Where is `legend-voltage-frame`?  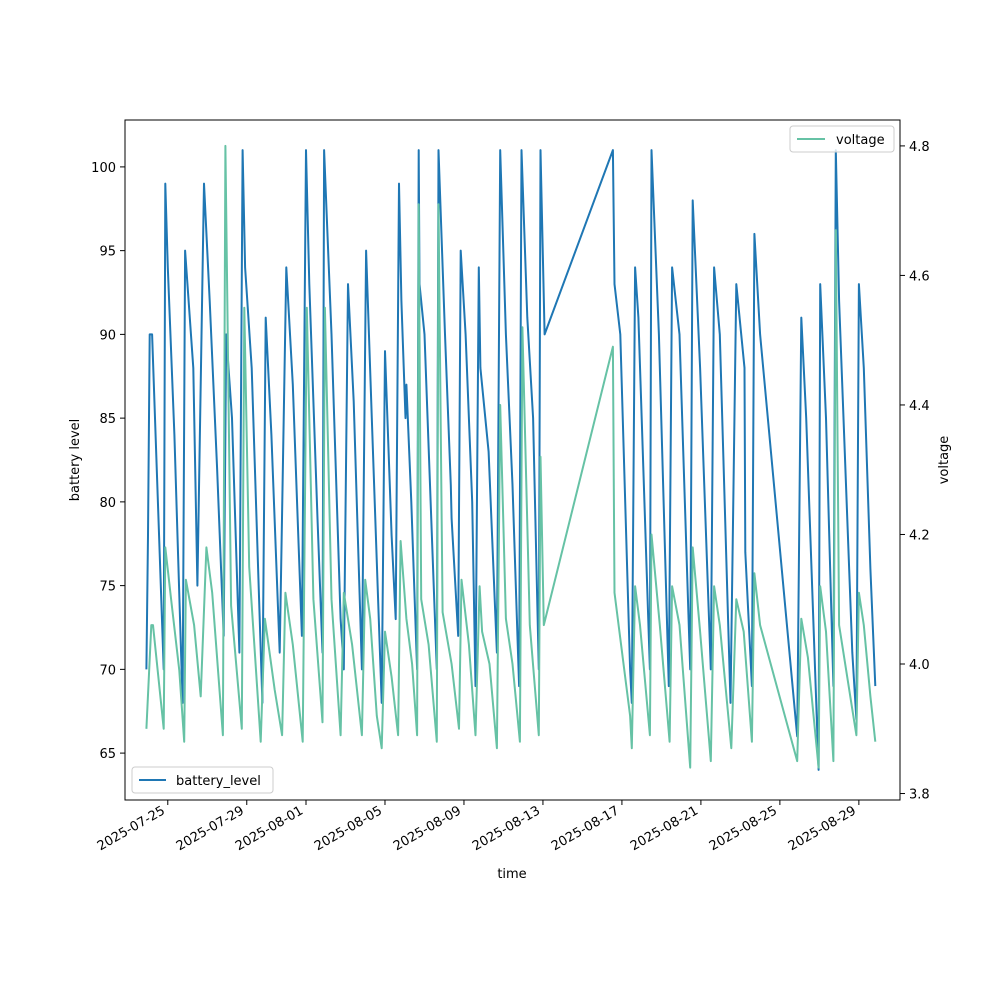 legend-voltage-frame is located at coordinates (842, 139).